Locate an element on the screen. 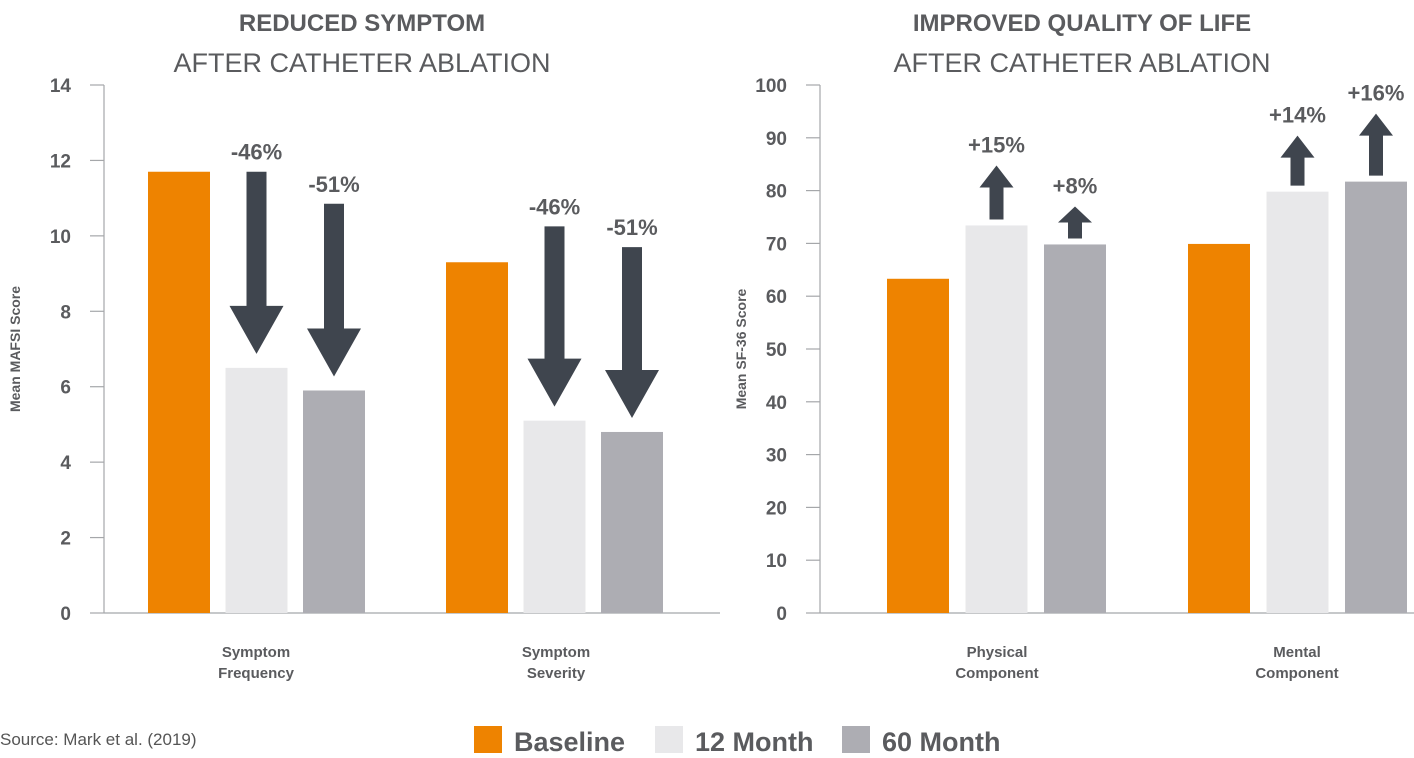 This screenshot has width=1414, height=758. change-label: +14% is located at coordinates (1297, 115).